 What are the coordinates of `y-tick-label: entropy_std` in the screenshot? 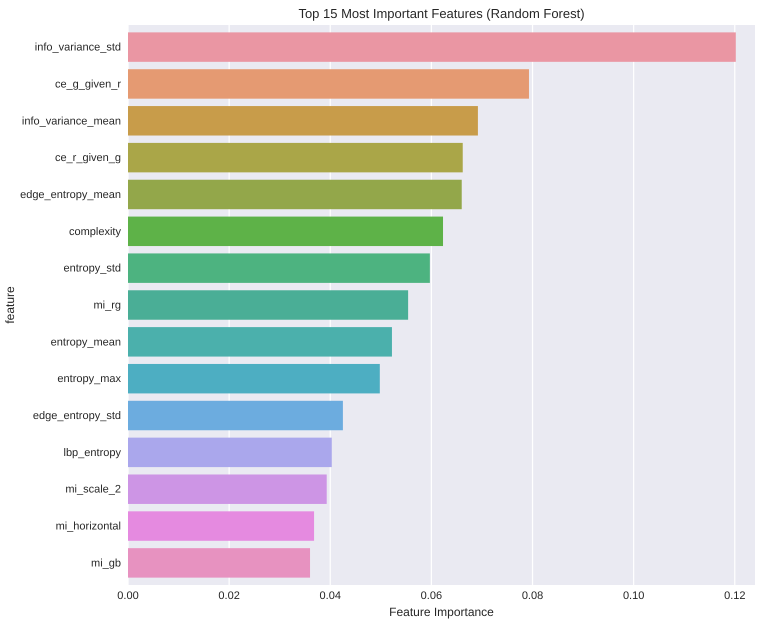 It's located at (92, 268).